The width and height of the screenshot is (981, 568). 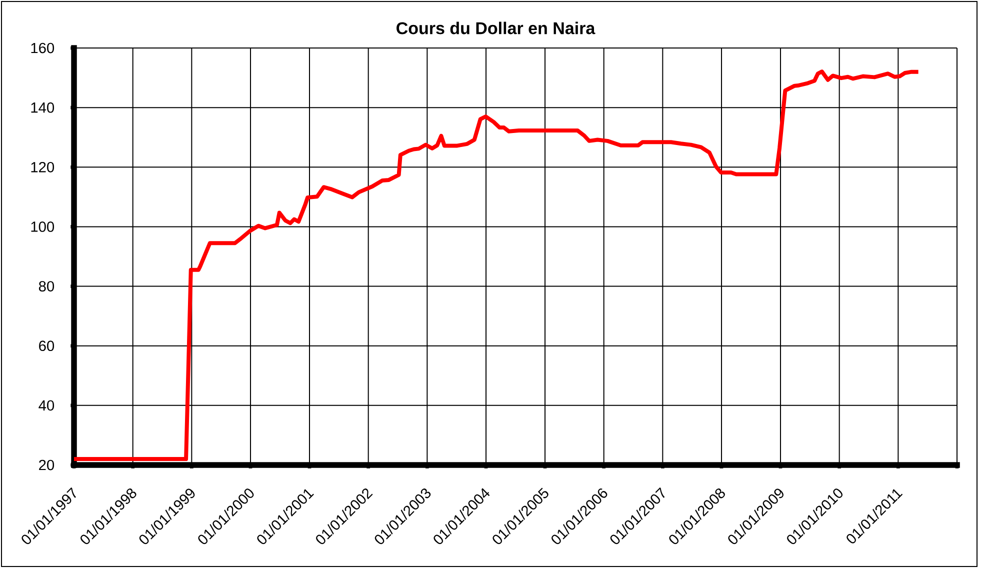 I want to click on chart-title: Cours du Dollar en Naira, so click(x=496, y=28).